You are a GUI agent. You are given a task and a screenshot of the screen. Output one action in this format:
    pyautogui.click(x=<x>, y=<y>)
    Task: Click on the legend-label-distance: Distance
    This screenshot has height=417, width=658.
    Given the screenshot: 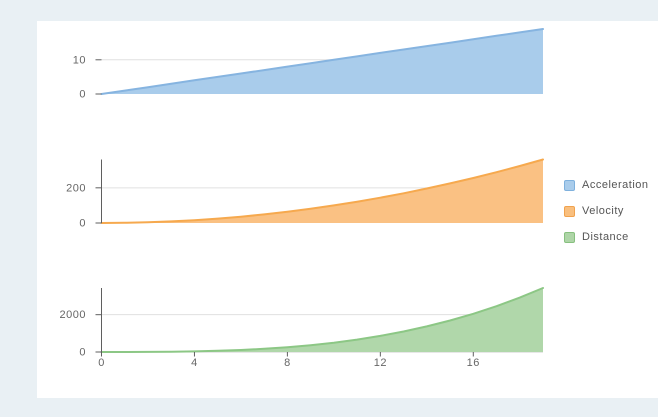 What is the action you would take?
    pyautogui.click(x=605, y=237)
    